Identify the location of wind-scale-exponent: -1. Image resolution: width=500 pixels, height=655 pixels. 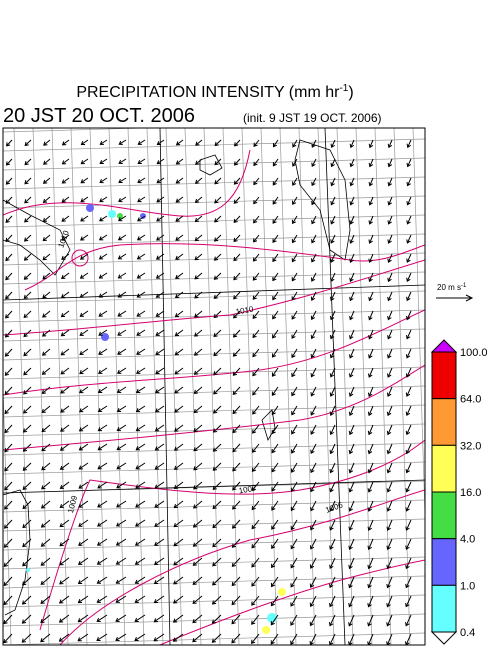
(464, 286).